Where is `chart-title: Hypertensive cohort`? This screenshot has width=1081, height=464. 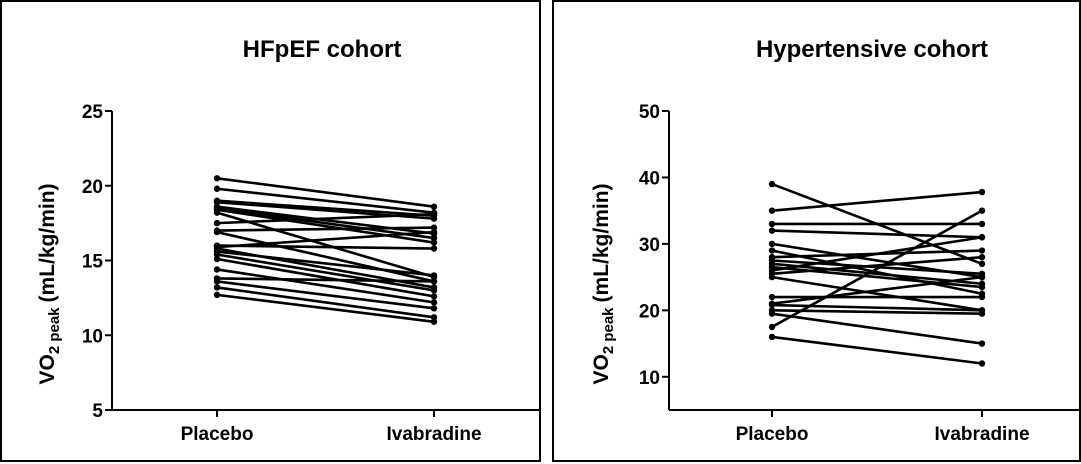
chart-title: Hypertensive cohort is located at coordinates (872, 49).